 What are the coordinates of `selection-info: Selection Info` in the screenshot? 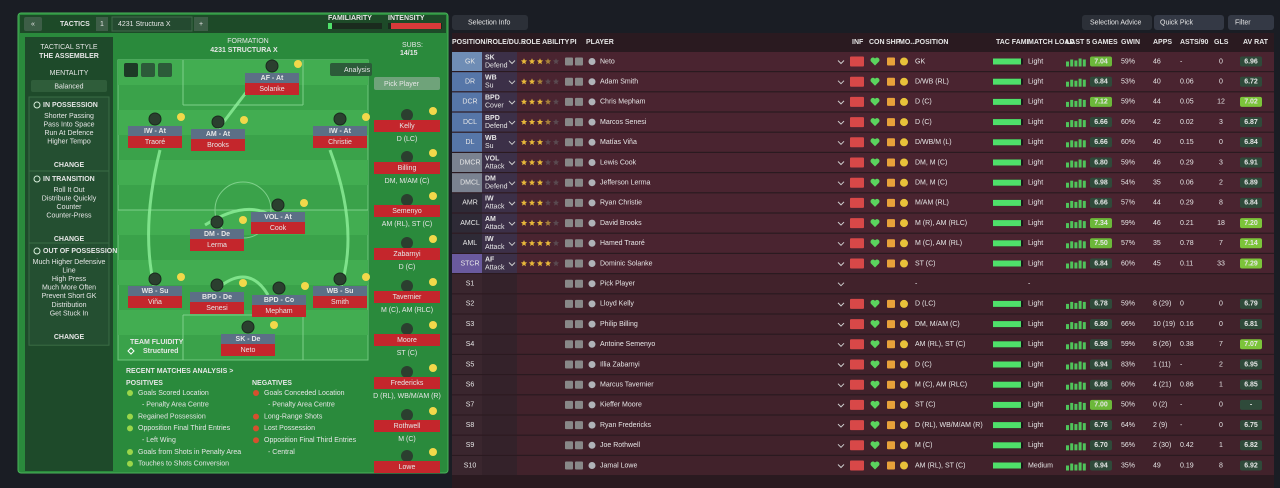 It's located at (489, 22).